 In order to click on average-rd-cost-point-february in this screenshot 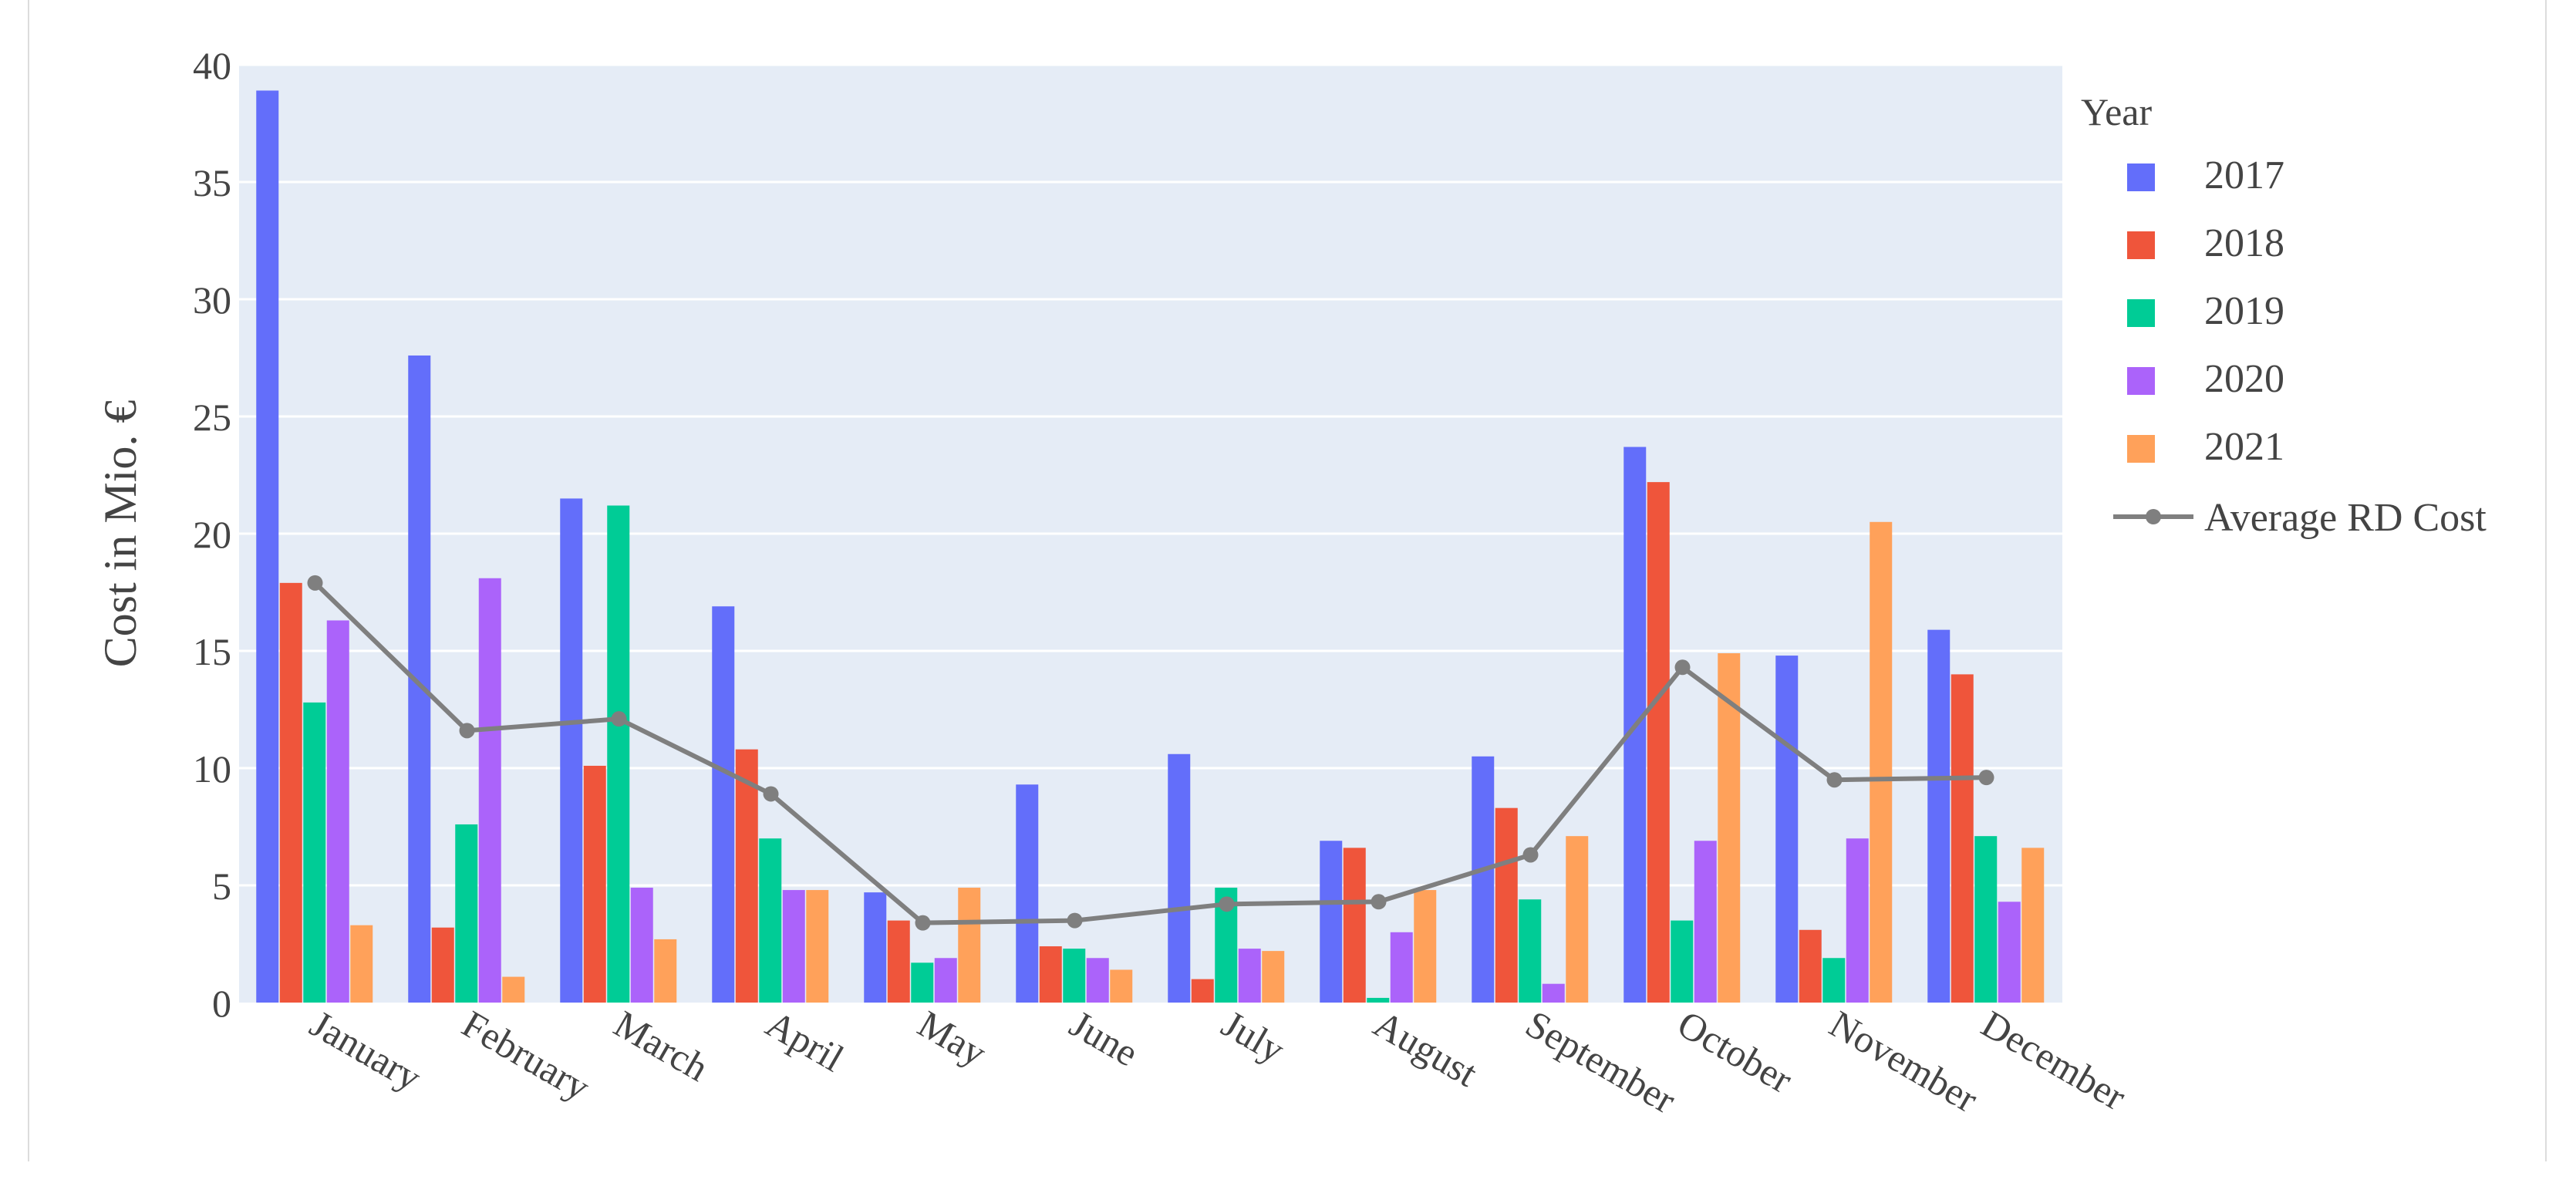, I will do `click(467, 731)`.